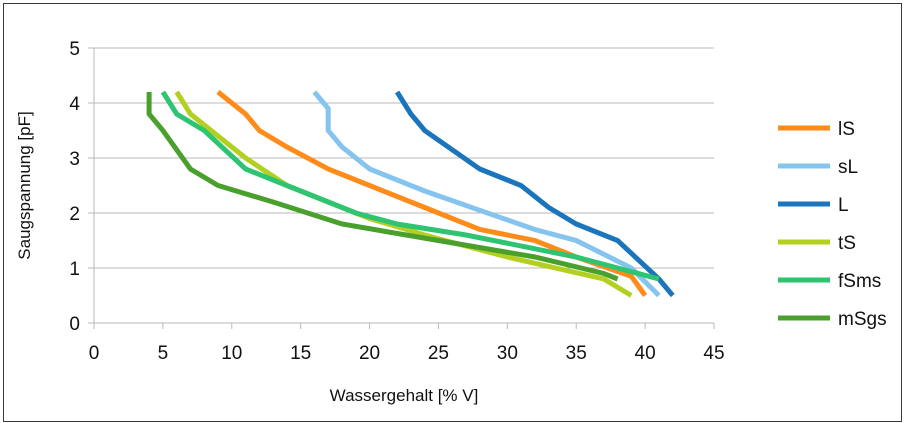 This screenshot has height=423, width=905. What do you see at coordinates (713, 353) in the screenshot?
I see `x-tick-label: 45` at bounding box center [713, 353].